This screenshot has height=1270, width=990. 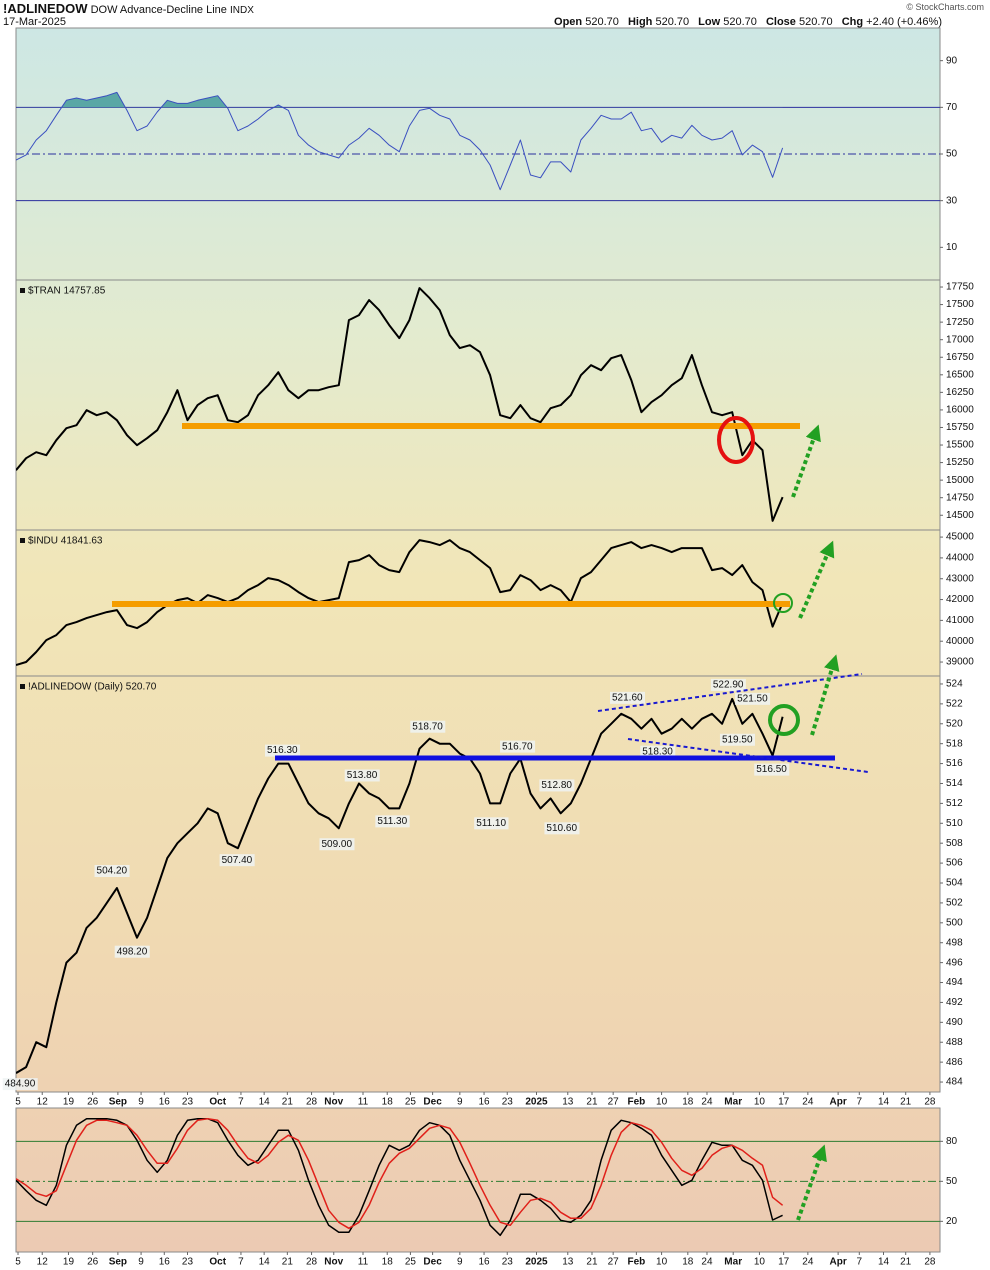 I want to click on y-tick-label: 30, so click(x=952, y=200).